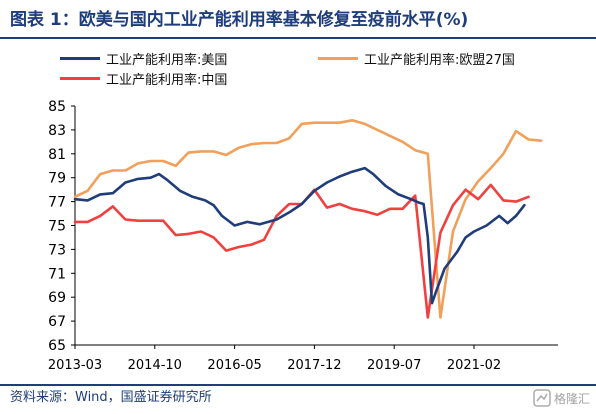 The height and width of the screenshot is (414, 596). Describe the element at coordinates (57, 322) in the screenshot. I see `y-tick-label: 67` at that location.